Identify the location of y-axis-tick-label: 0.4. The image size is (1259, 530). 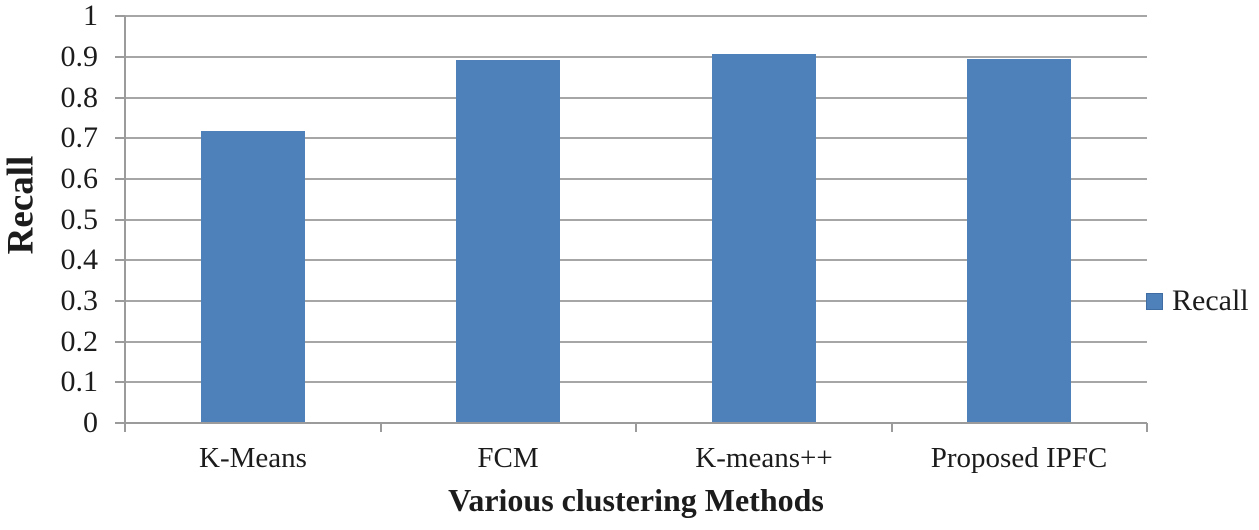
(79, 259).